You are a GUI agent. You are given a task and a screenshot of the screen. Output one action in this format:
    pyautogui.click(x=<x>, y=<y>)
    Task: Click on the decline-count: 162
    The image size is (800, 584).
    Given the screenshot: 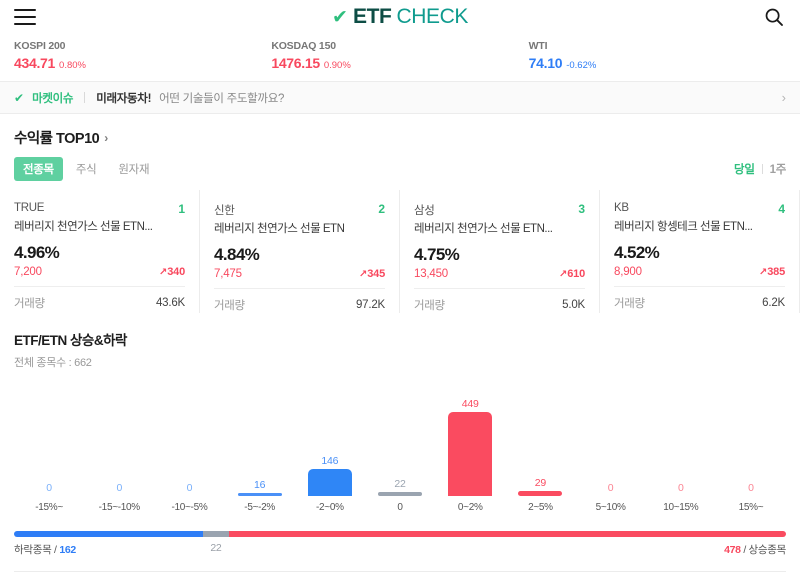 What is the action you would take?
    pyautogui.click(x=67, y=550)
    